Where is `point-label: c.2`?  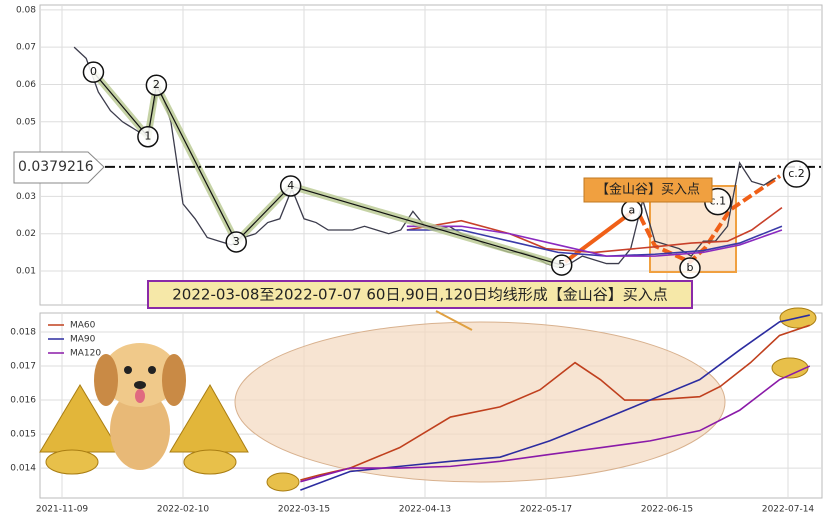 point-label: c.2 is located at coordinates (796, 173).